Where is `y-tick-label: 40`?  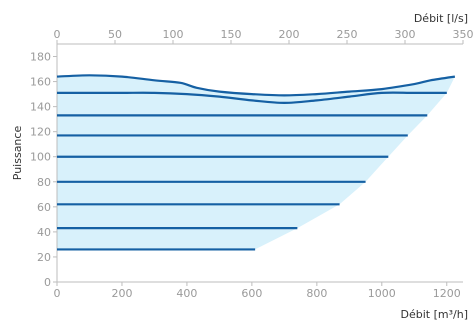
y-tick-label: 40 is located at coordinates (44, 232).